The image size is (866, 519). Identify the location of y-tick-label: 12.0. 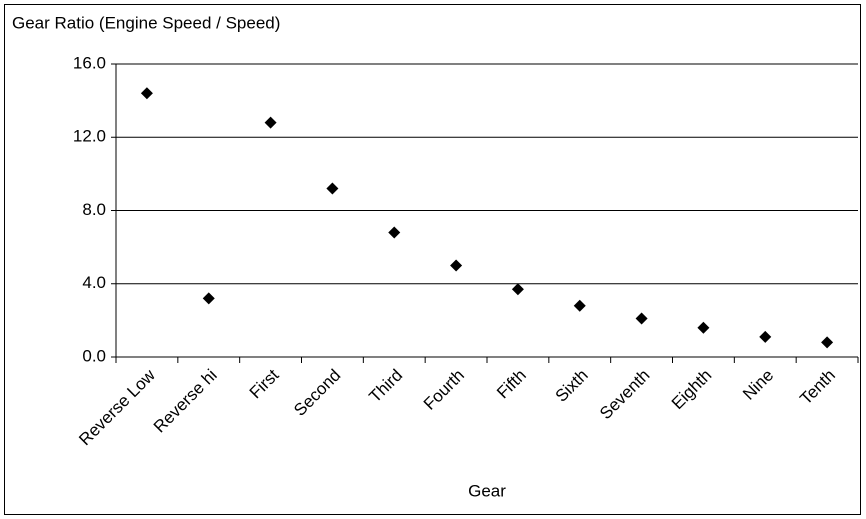
(89, 136).